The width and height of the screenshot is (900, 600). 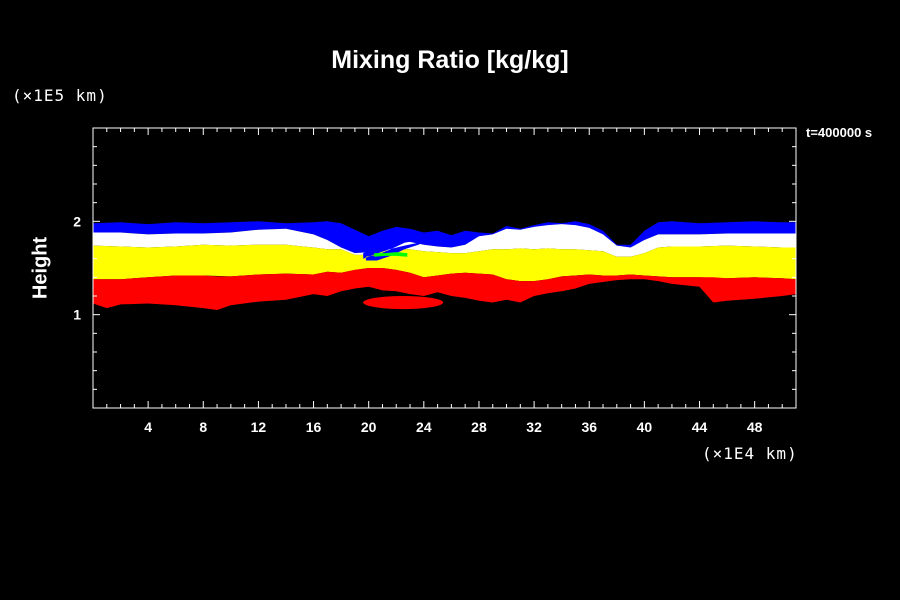 What do you see at coordinates (403, 272) in the screenshot?
I see `plume-features` at bounding box center [403, 272].